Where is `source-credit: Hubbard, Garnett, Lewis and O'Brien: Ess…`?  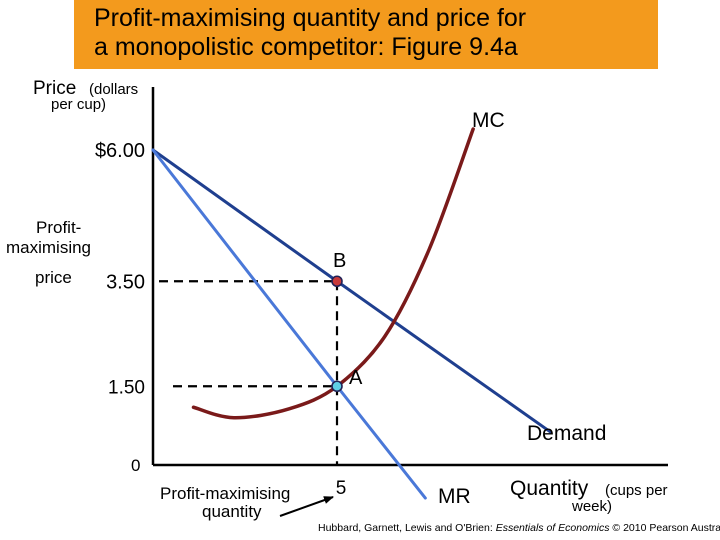
source-credit: Hubbard, Garnett, Lewis and O'Brien: Ess… is located at coordinates (519, 528).